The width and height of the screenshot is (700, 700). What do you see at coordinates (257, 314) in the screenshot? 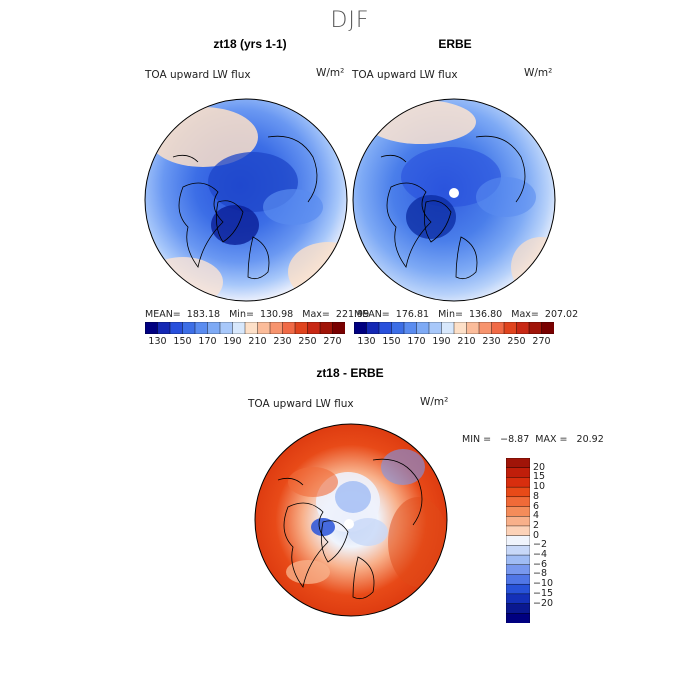
I see `stats-model: MEAN= 183.18 Min= 130.98 Max= 221.99` at bounding box center [257, 314].